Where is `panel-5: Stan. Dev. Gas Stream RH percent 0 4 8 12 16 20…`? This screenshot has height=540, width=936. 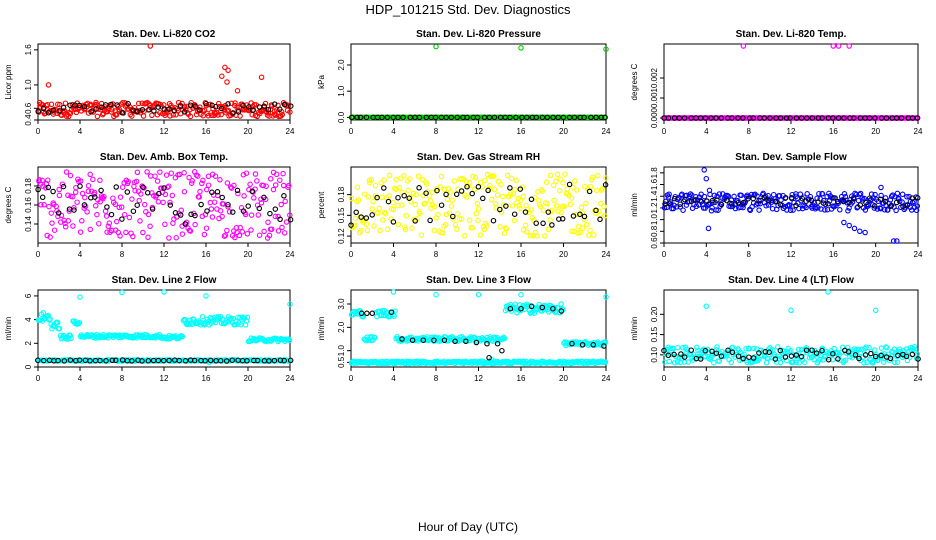 panel-5: Stan. Dev. Gas Stream RH percent 0 4 8 12 16 20… is located at coordinates (464, 205).